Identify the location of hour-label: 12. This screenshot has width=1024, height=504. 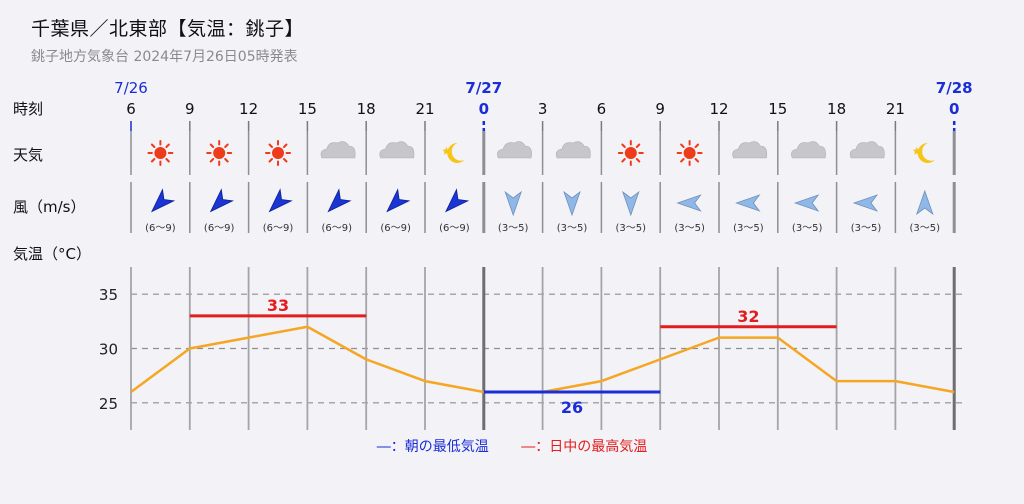
(248, 109).